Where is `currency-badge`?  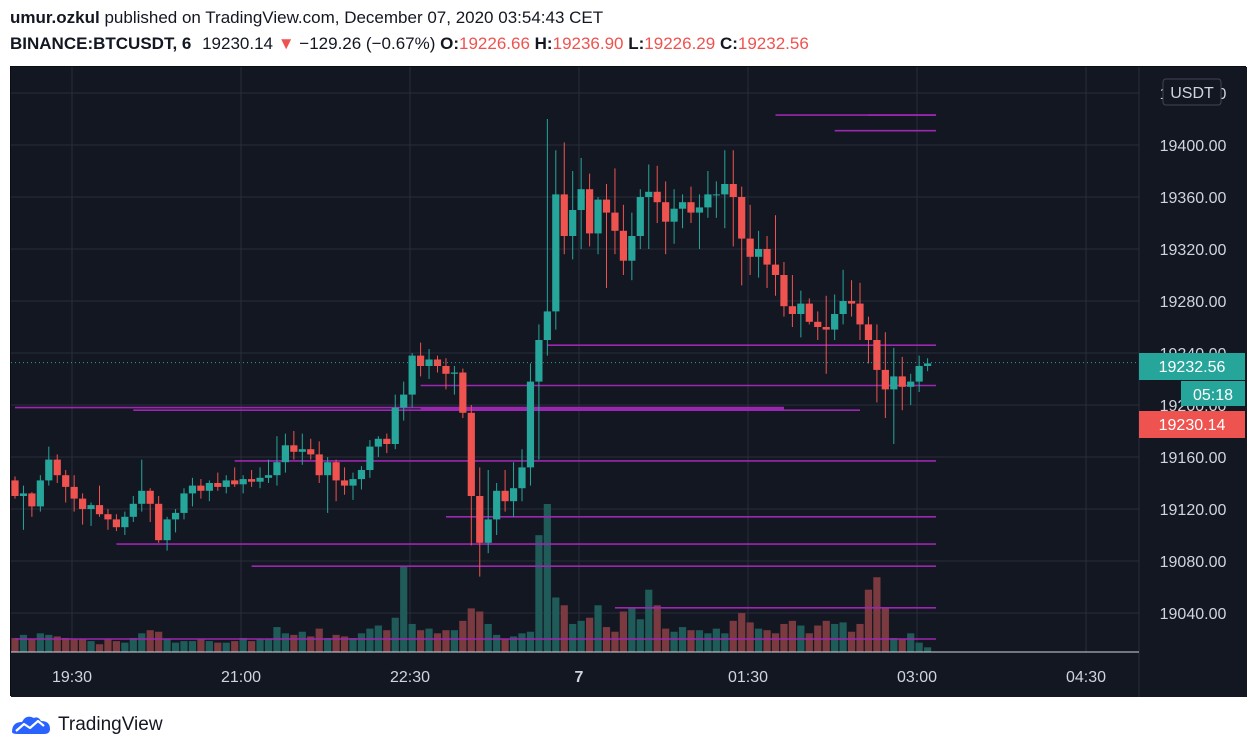
currency-badge is located at coordinates (1192, 92).